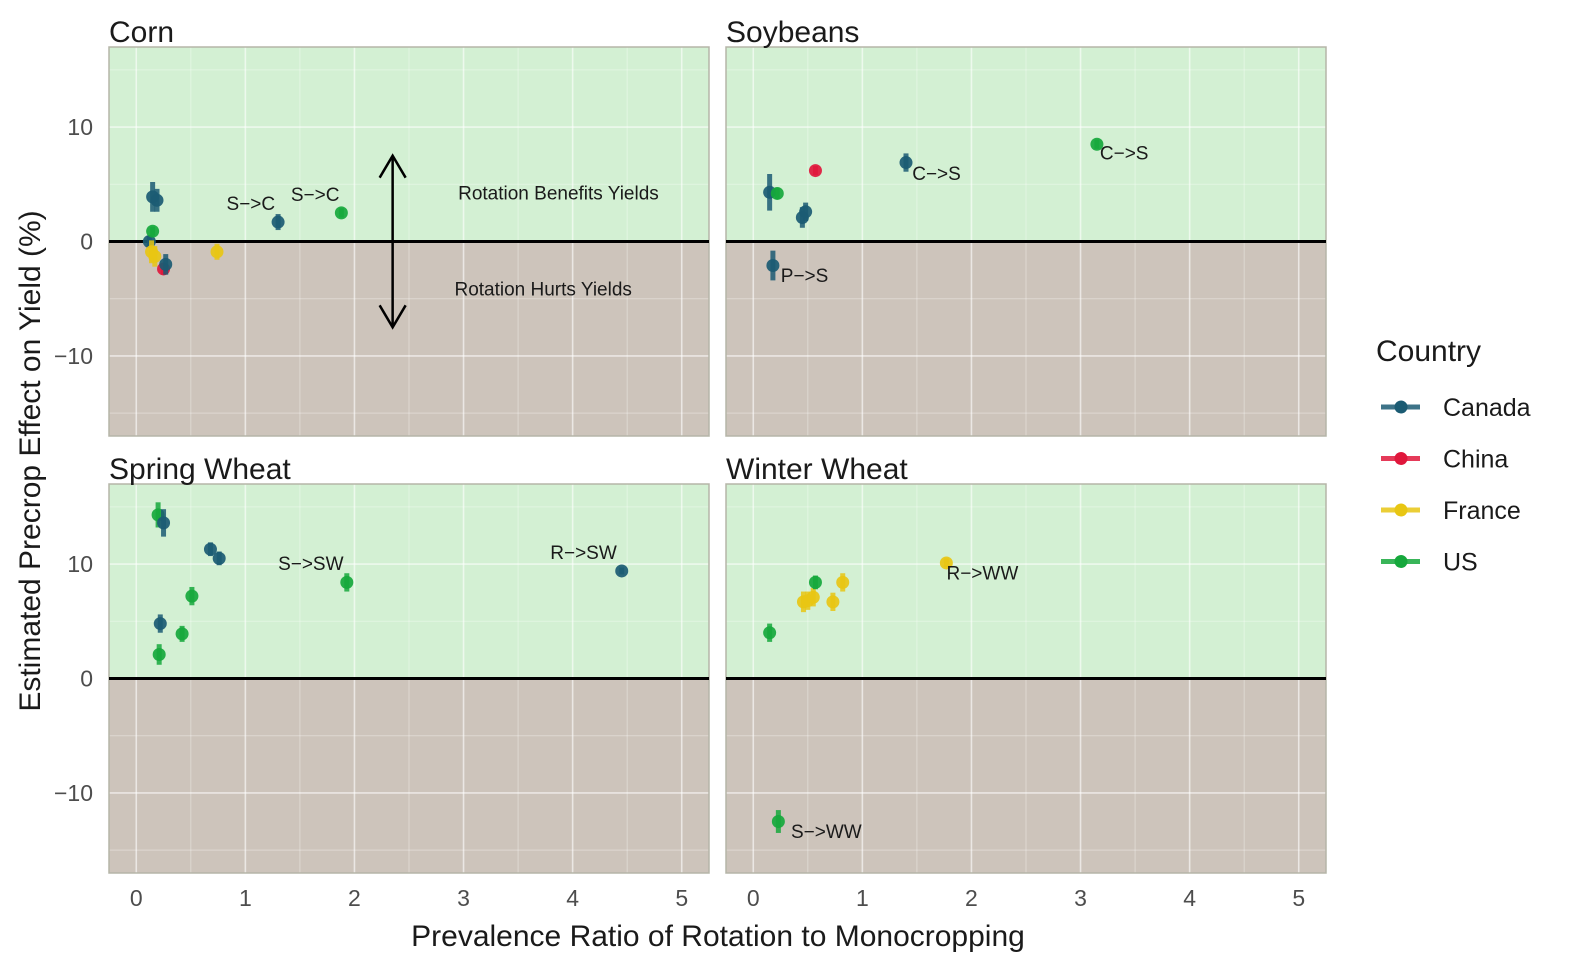 This screenshot has height=974, width=1578. What do you see at coordinates (1026, 338) in the screenshot?
I see `region-hurt-soybeans` at bounding box center [1026, 338].